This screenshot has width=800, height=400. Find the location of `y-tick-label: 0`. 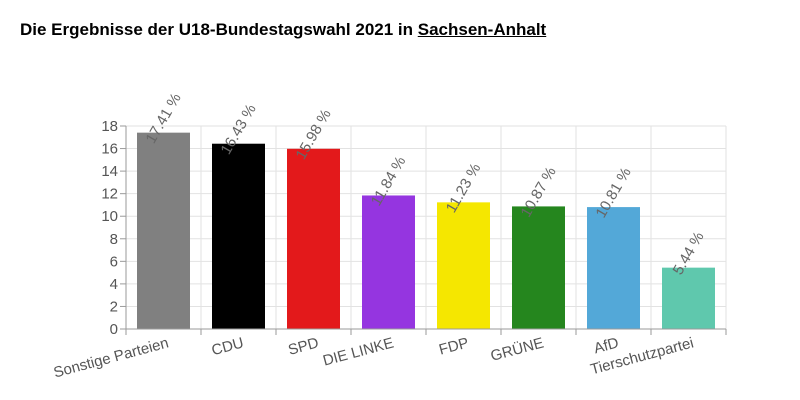

y-tick-label: 0 is located at coordinates (114, 329).